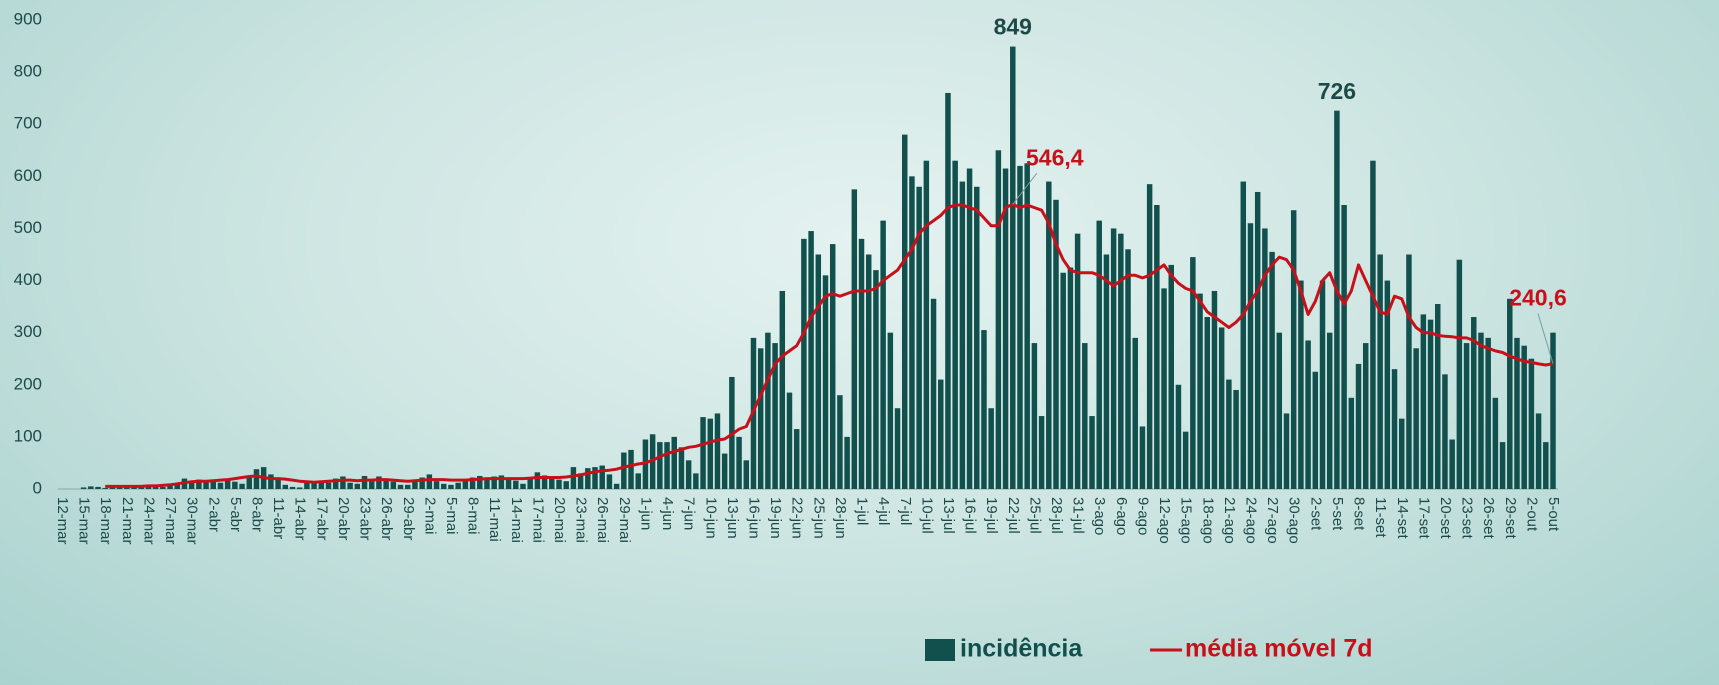 The image size is (1719, 685). I want to click on x-tick-label: 14-set, so click(1402, 518).